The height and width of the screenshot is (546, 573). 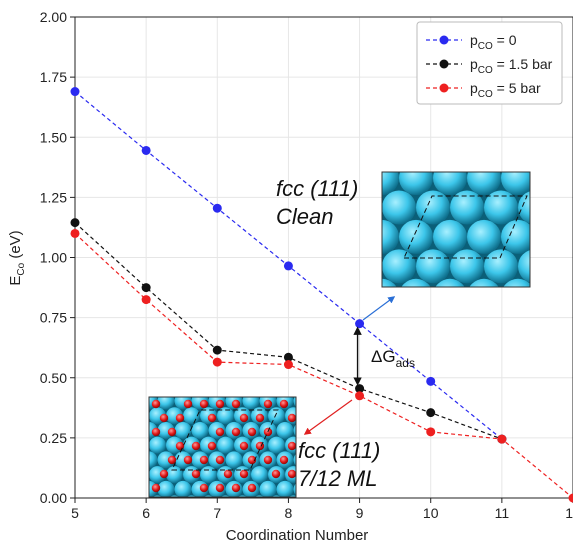 What do you see at coordinates (322, 509) in the screenshot?
I see `x-axis-ticks: 5 6 7 8 9 10 11 12` at bounding box center [322, 509].